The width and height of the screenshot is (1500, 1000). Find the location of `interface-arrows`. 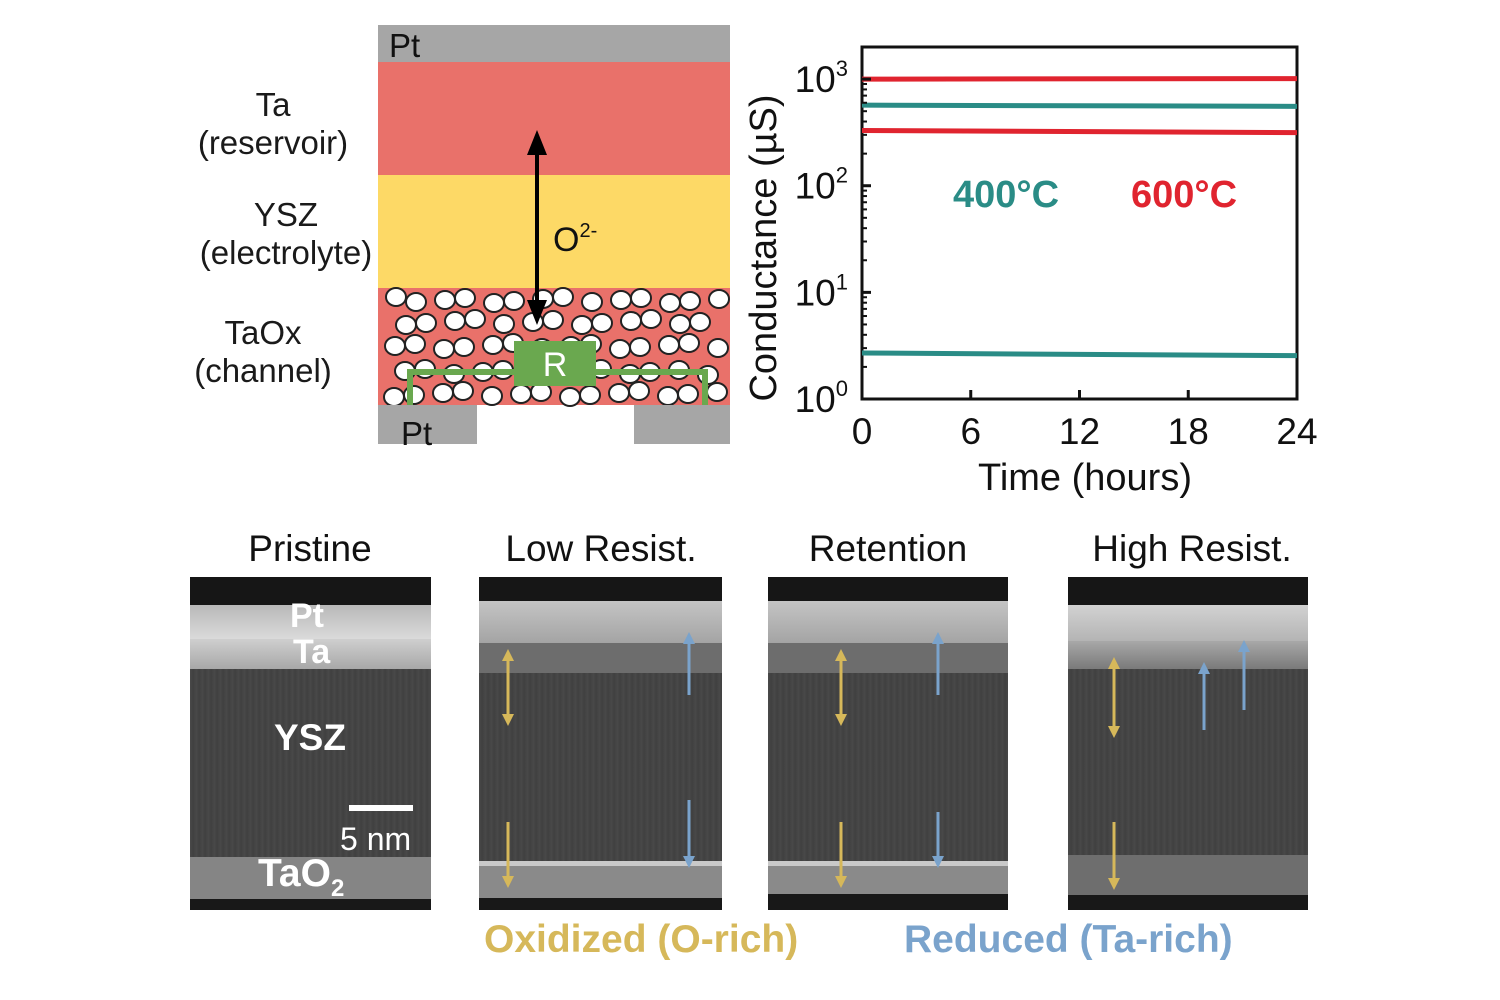

interface-arrows is located at coordinates (876, 761).